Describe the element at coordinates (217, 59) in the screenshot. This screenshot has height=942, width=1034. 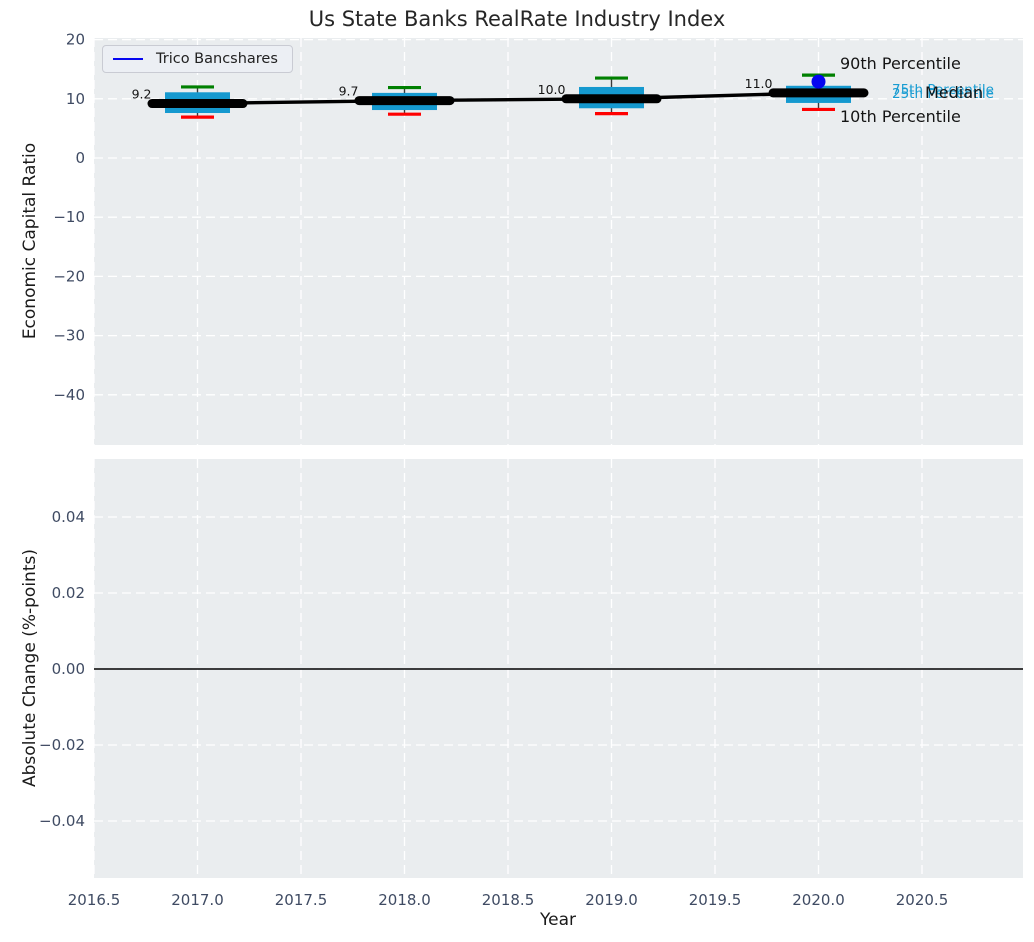
I see `legend-label: Trico Bancshares` at that location.